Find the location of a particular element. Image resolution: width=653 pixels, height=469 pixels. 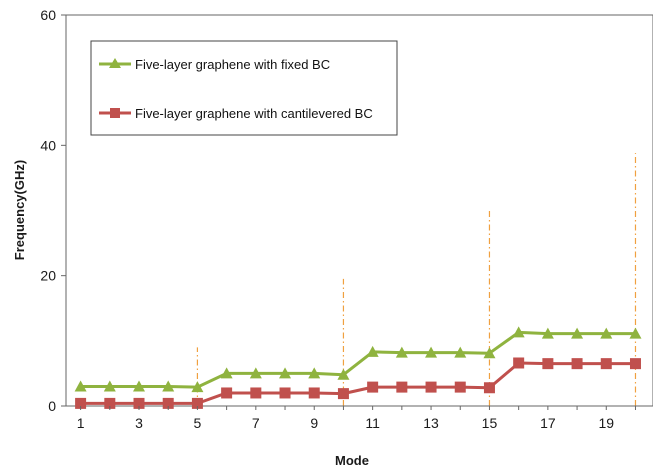

x-tick-label: 13 is located at coordinates (431, 423).